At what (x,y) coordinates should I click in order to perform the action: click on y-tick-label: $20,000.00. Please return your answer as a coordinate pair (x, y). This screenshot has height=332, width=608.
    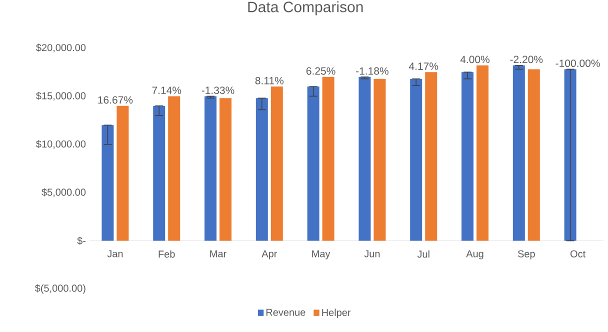
    Looking at the image, I should click on (61, 48).